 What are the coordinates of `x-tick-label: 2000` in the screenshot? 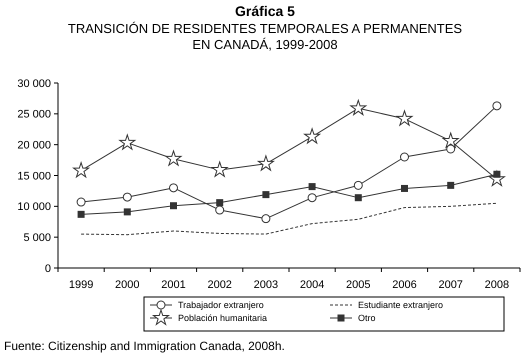 It's located at (127, 284).